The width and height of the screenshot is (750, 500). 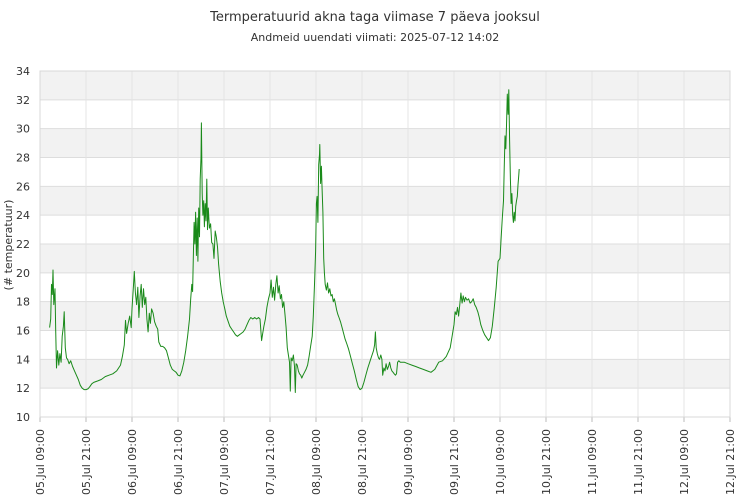 I want to click on x-tick-label: 09.Jul 21:00, so click(x=454, y=462).